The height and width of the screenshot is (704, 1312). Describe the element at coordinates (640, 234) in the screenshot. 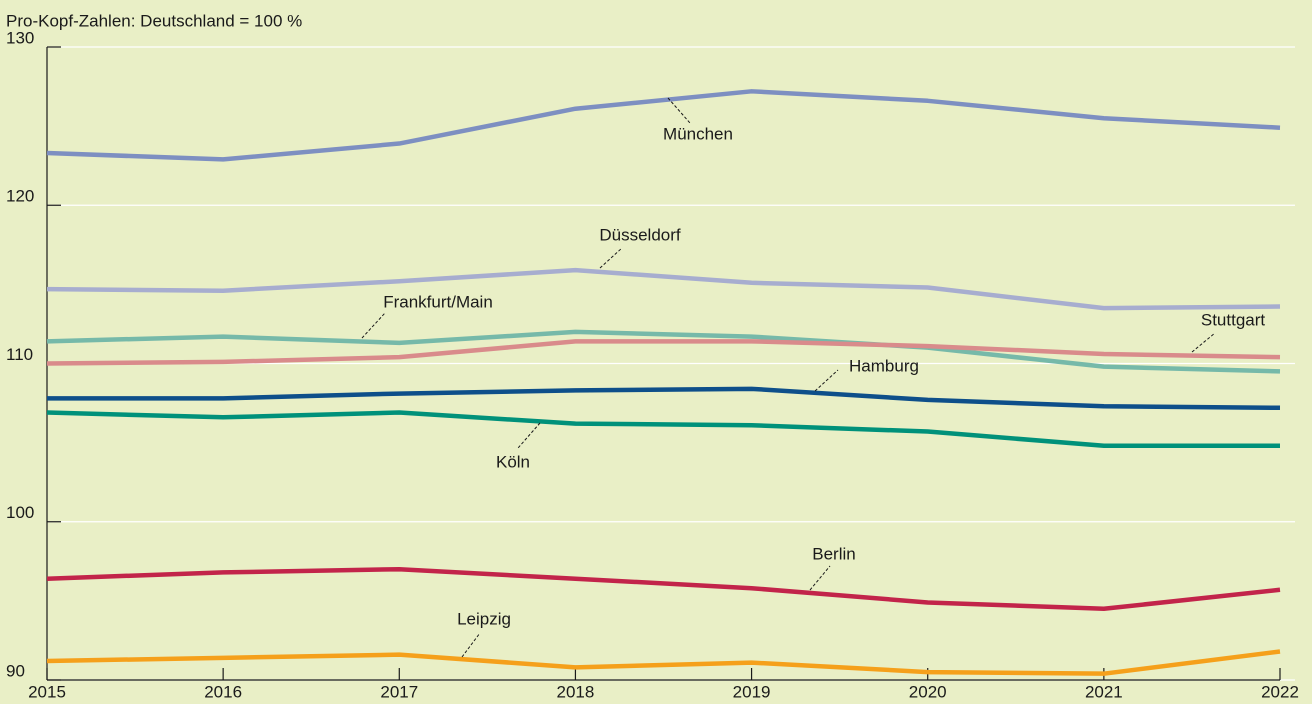

I see `series-label: Düsseldorf` at that location.